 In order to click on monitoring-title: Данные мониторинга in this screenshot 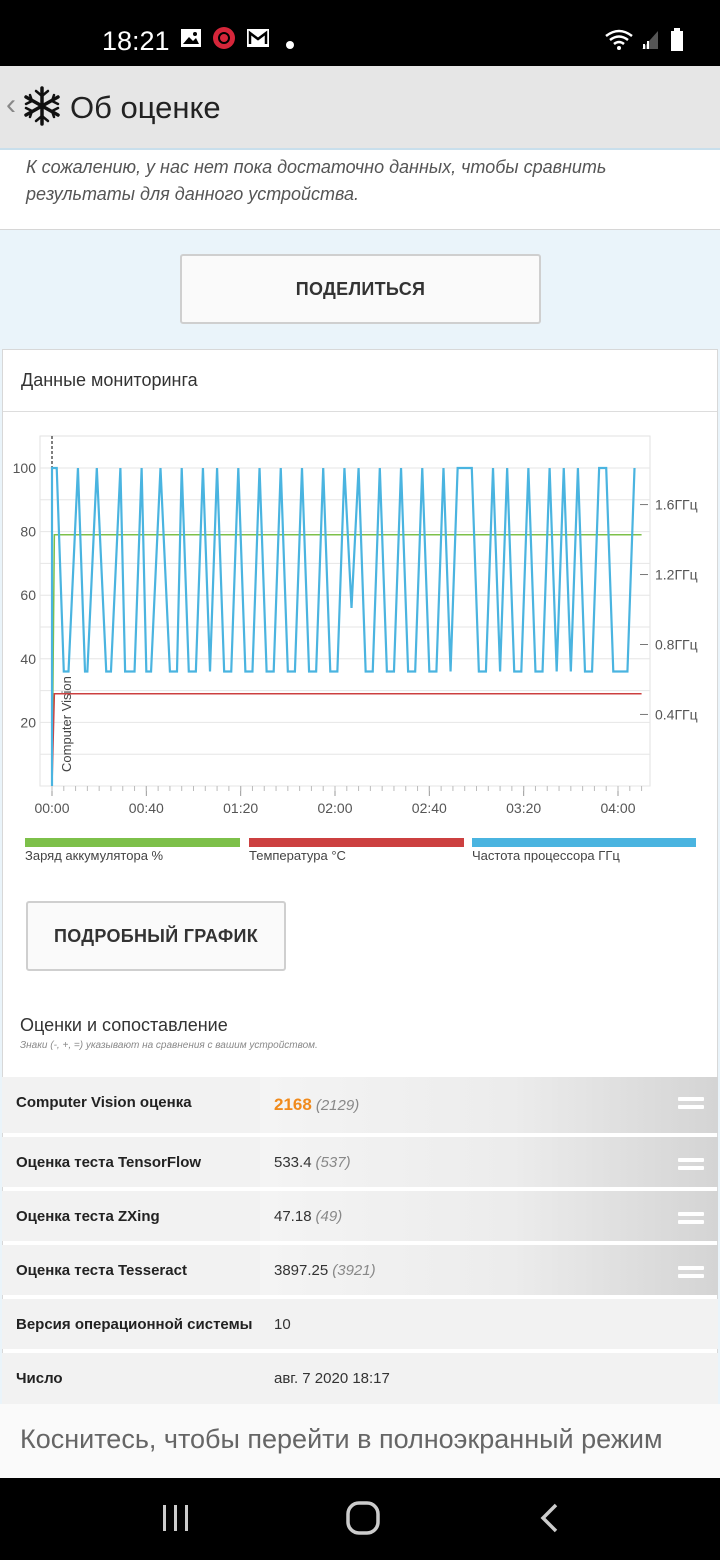, I will do `click(109, 380)`.